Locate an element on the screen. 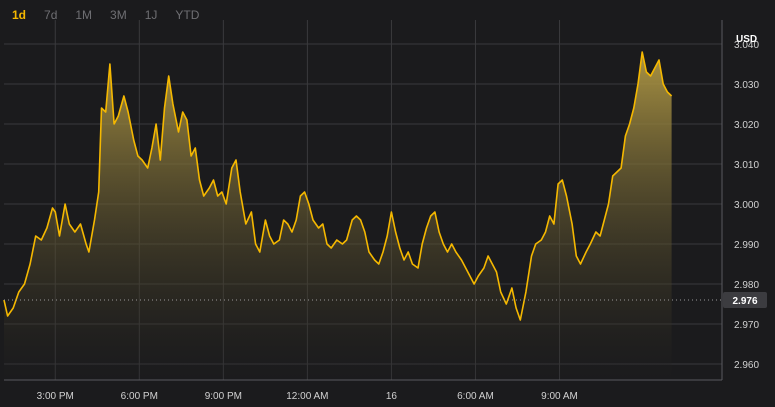 The width and height of the screenshot is (775, 407). y-tick-label: 2.960 is located at coordinates (746, 365).